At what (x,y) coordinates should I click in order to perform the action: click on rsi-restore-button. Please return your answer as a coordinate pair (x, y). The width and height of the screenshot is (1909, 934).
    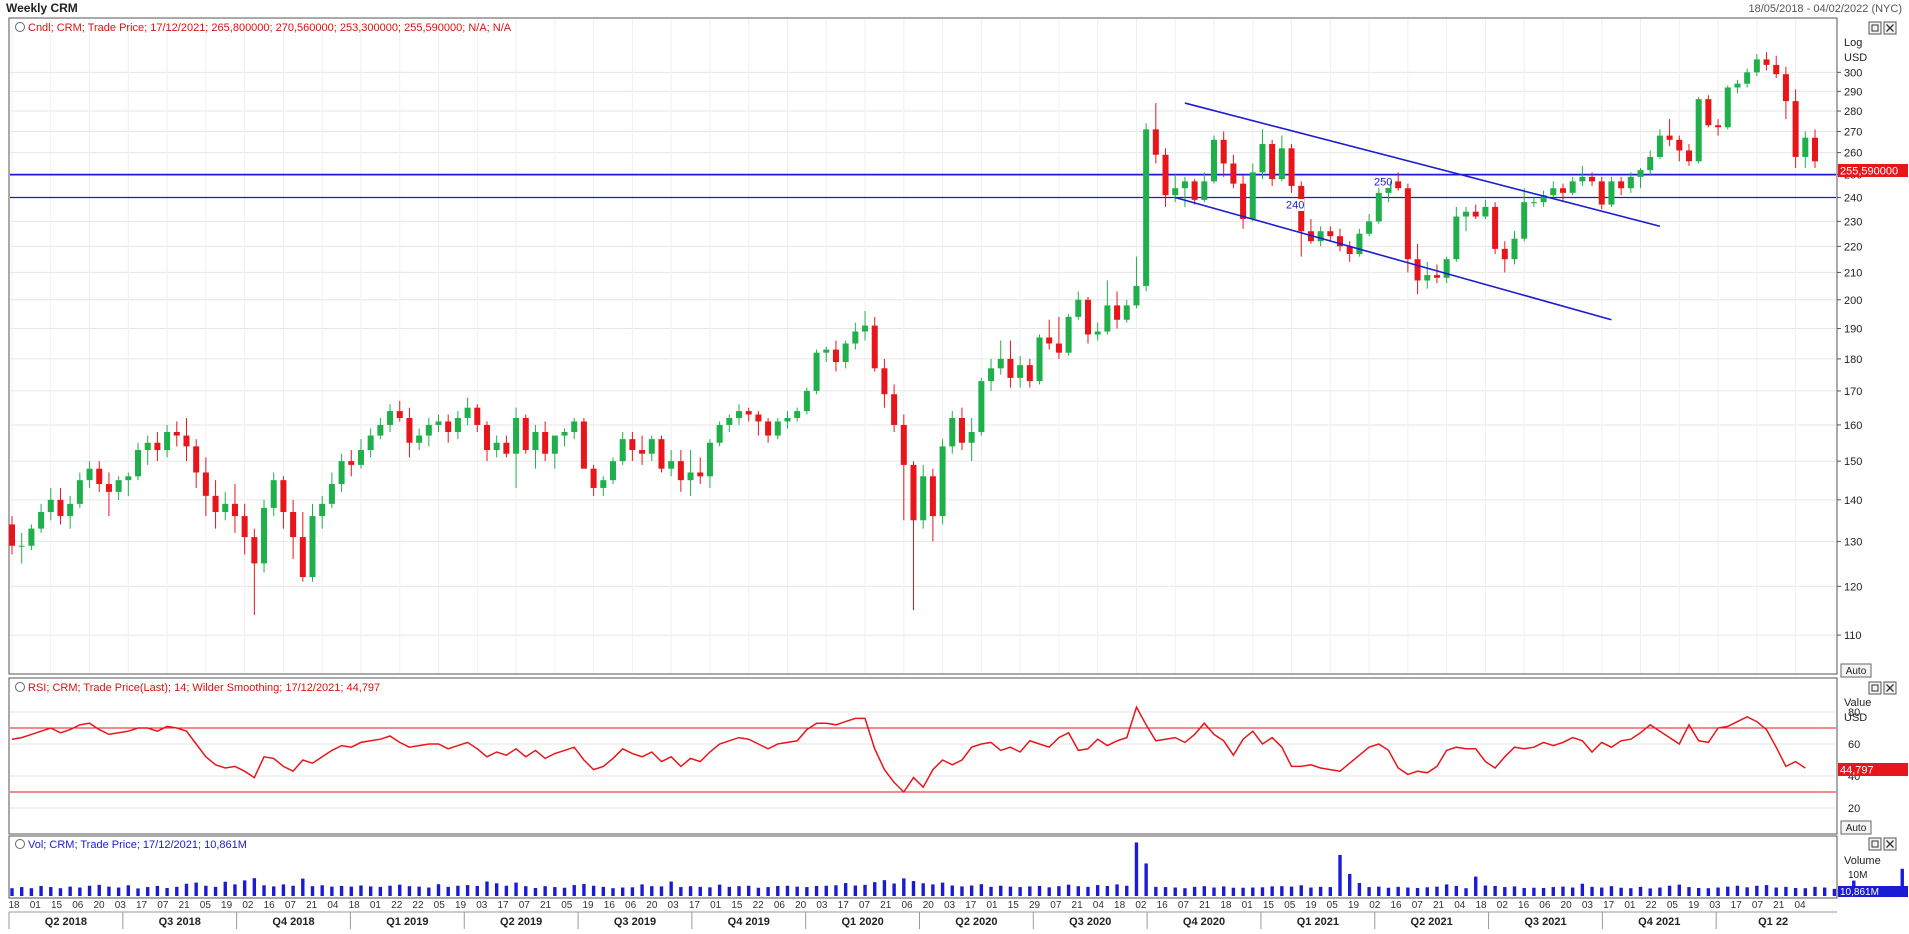
    Looking at the image, I should click on (1875, 688).